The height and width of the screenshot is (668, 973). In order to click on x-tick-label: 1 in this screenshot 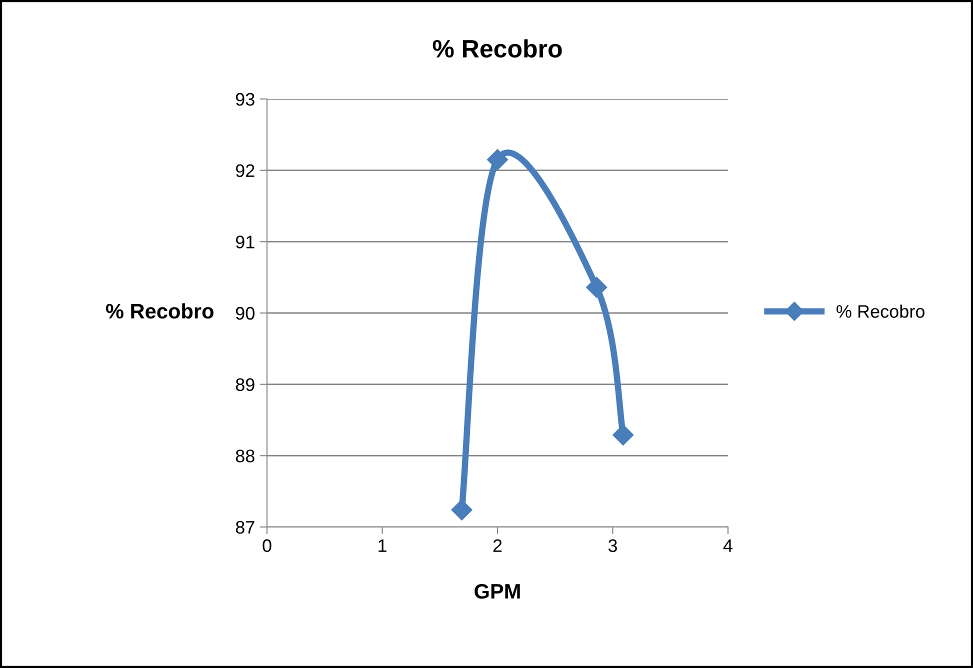, I will do `click(382, 545)`.